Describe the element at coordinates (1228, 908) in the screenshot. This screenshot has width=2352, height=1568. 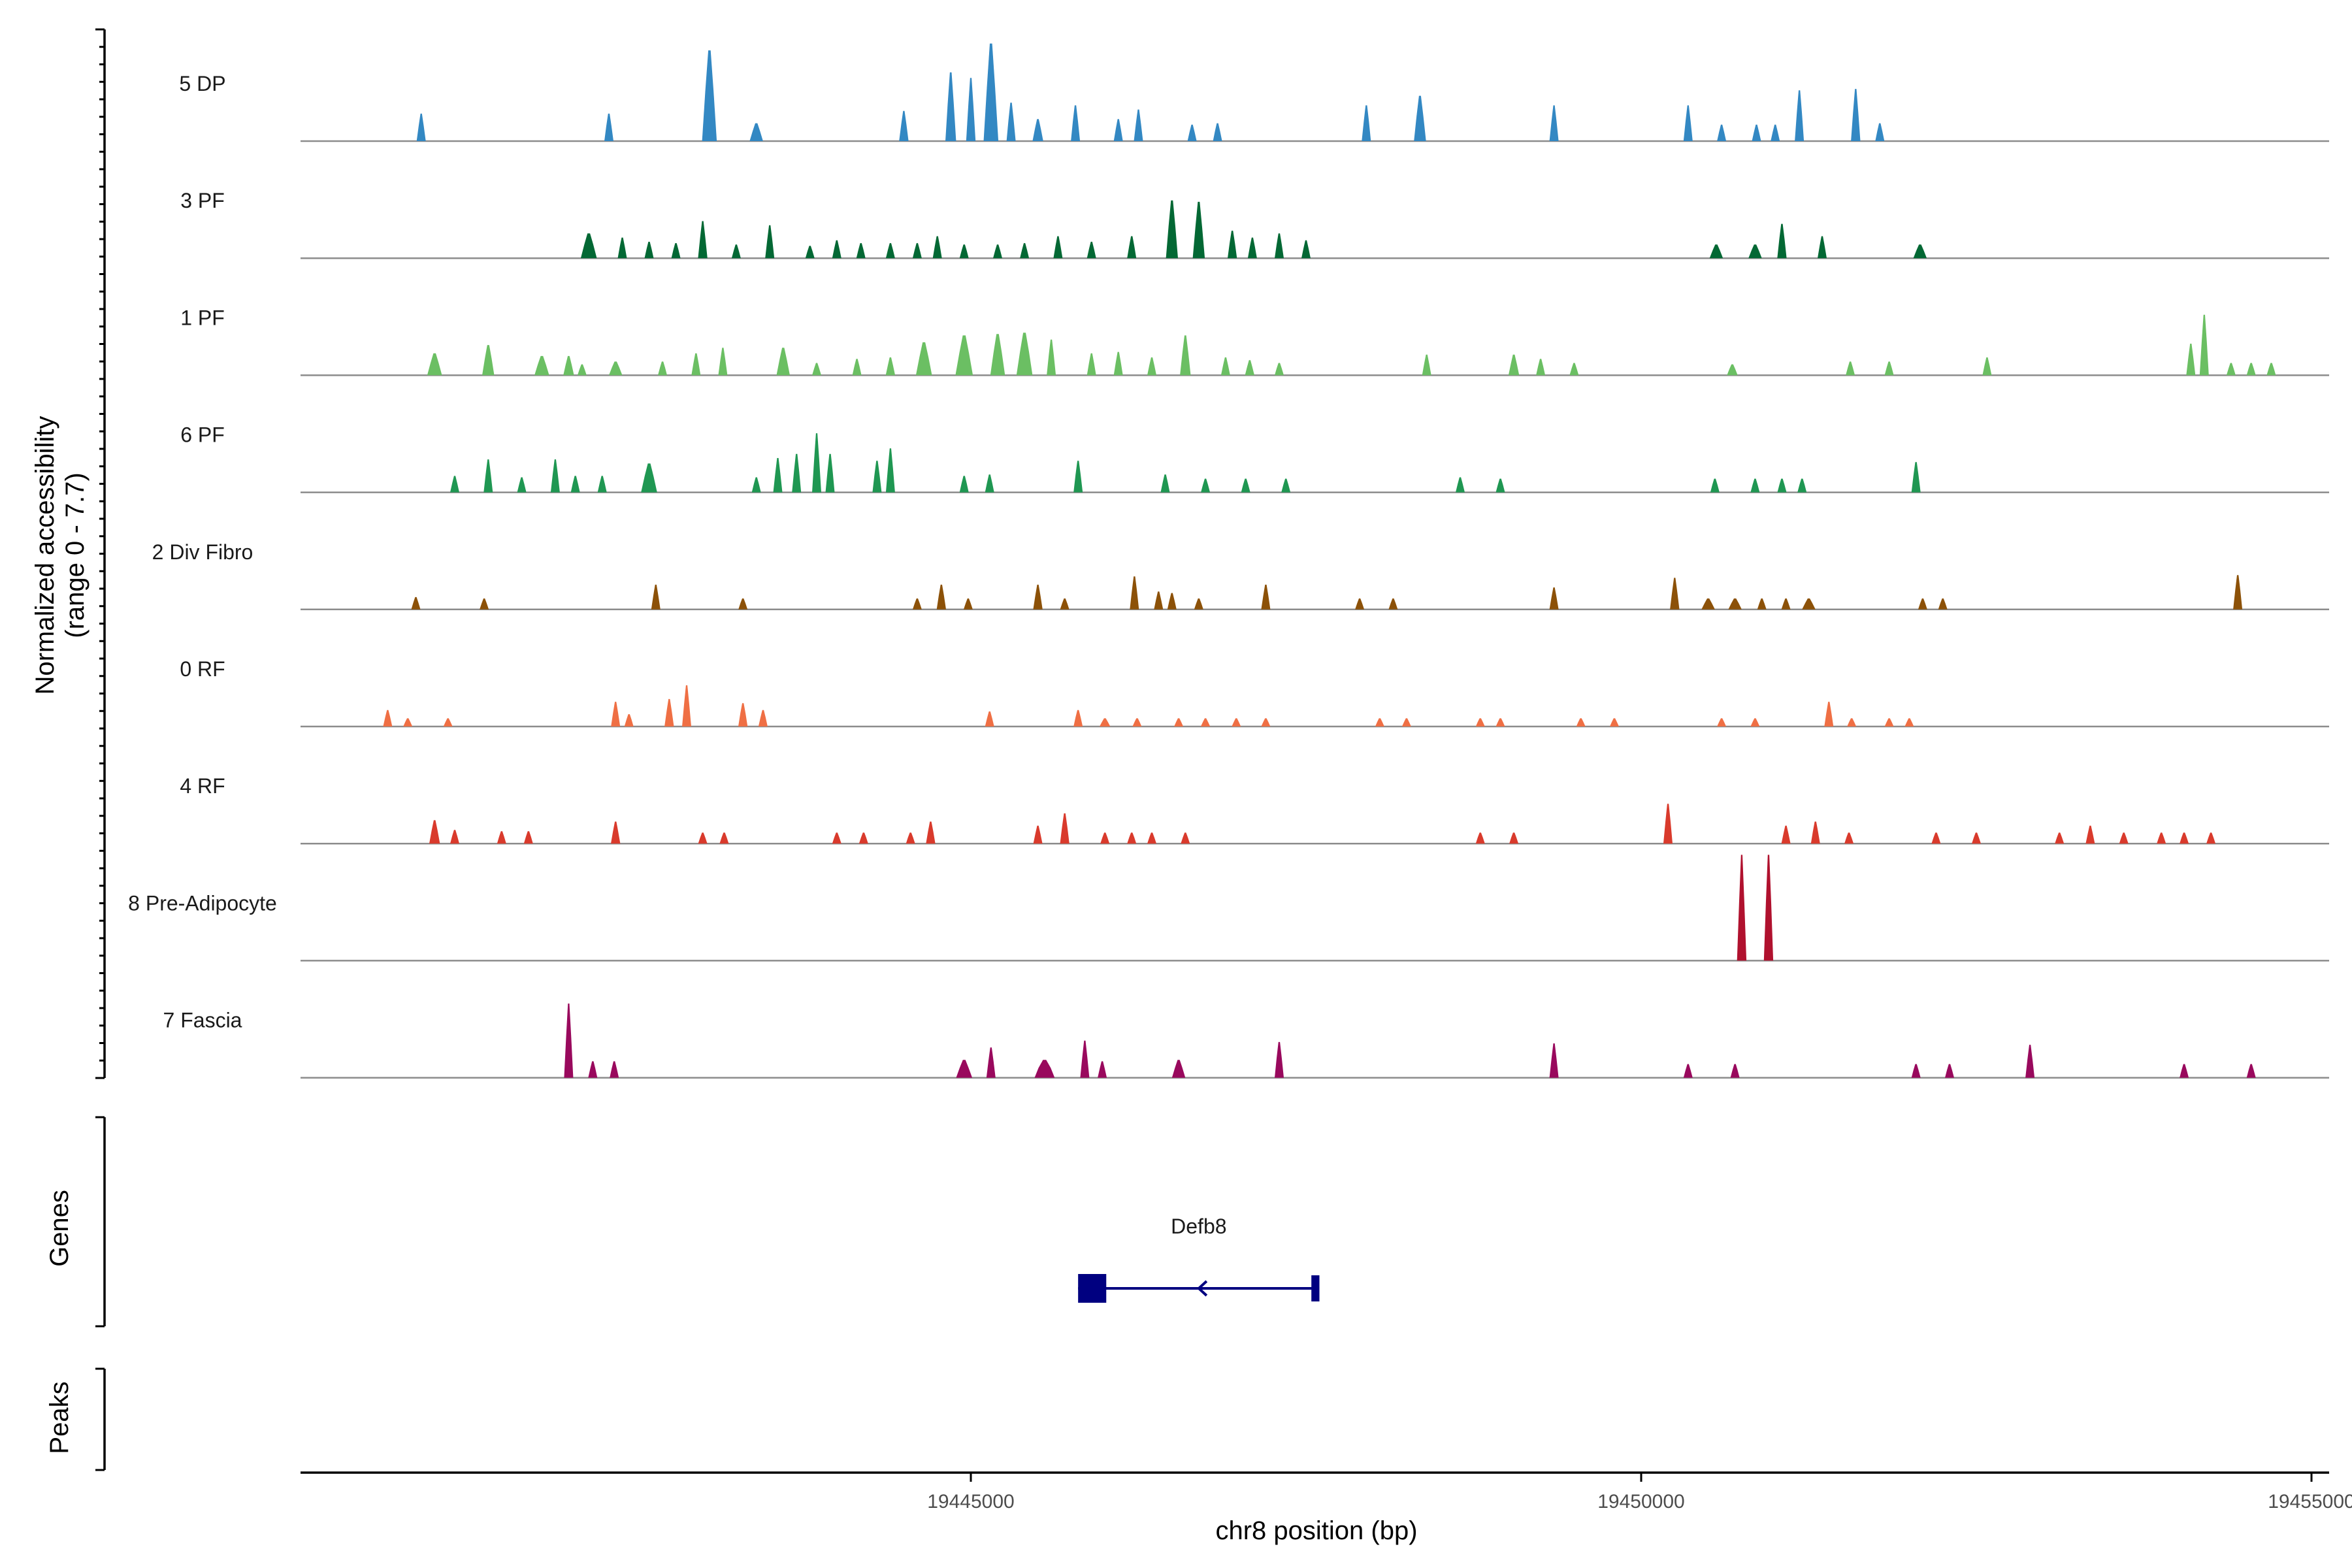
I see `track-8-pre-adipocyte: 8 Pre-Adipocyte` at that location.